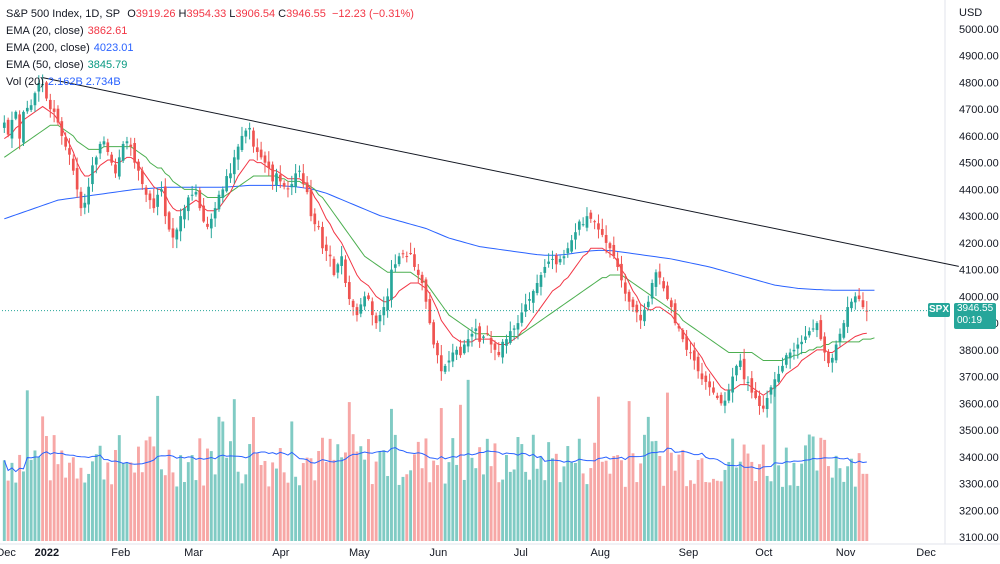 The image size is (1000, 564). Describe the element at coordinates (979, 271) in the screenshot. I see `price-tick-label: 4100.00` at that location.